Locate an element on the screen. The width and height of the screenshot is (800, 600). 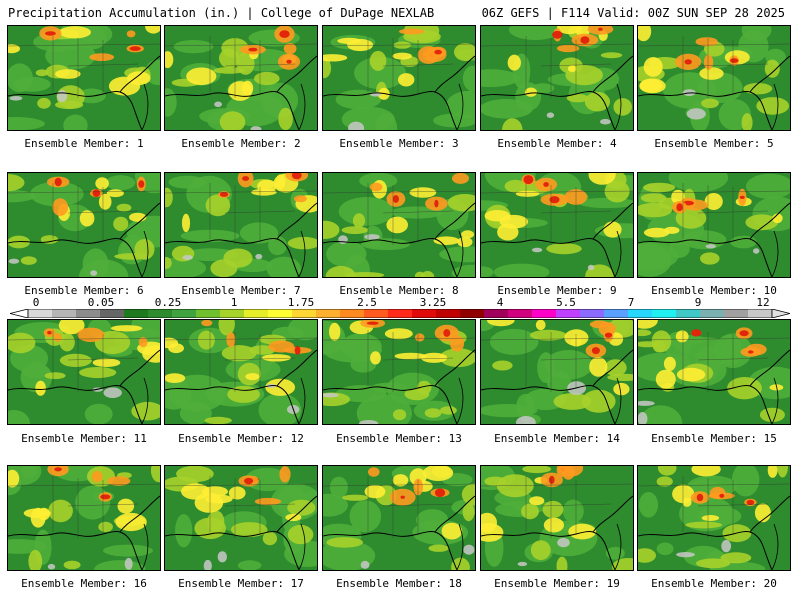
colorbar-tick-label: 3.25 is located at coordinates (433, 302).